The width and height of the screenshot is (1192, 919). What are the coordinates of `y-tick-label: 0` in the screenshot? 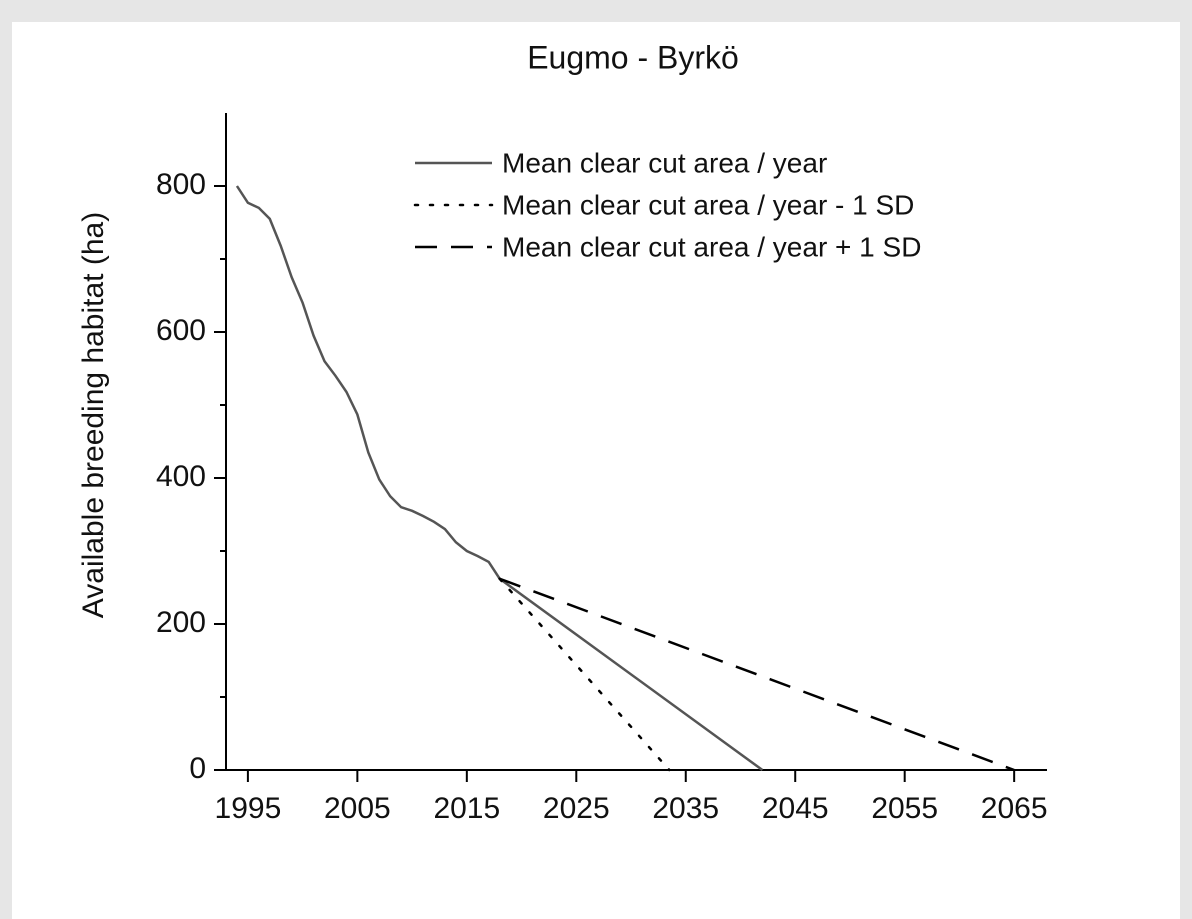 It's located at (197, 768).